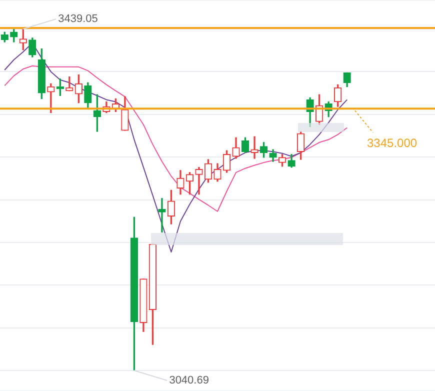 The image size is (435, 391). What do you see at coordinates (392, 143) in the screenshot?
I see `annotation: 3345.000` at bounding box center [392, 143].